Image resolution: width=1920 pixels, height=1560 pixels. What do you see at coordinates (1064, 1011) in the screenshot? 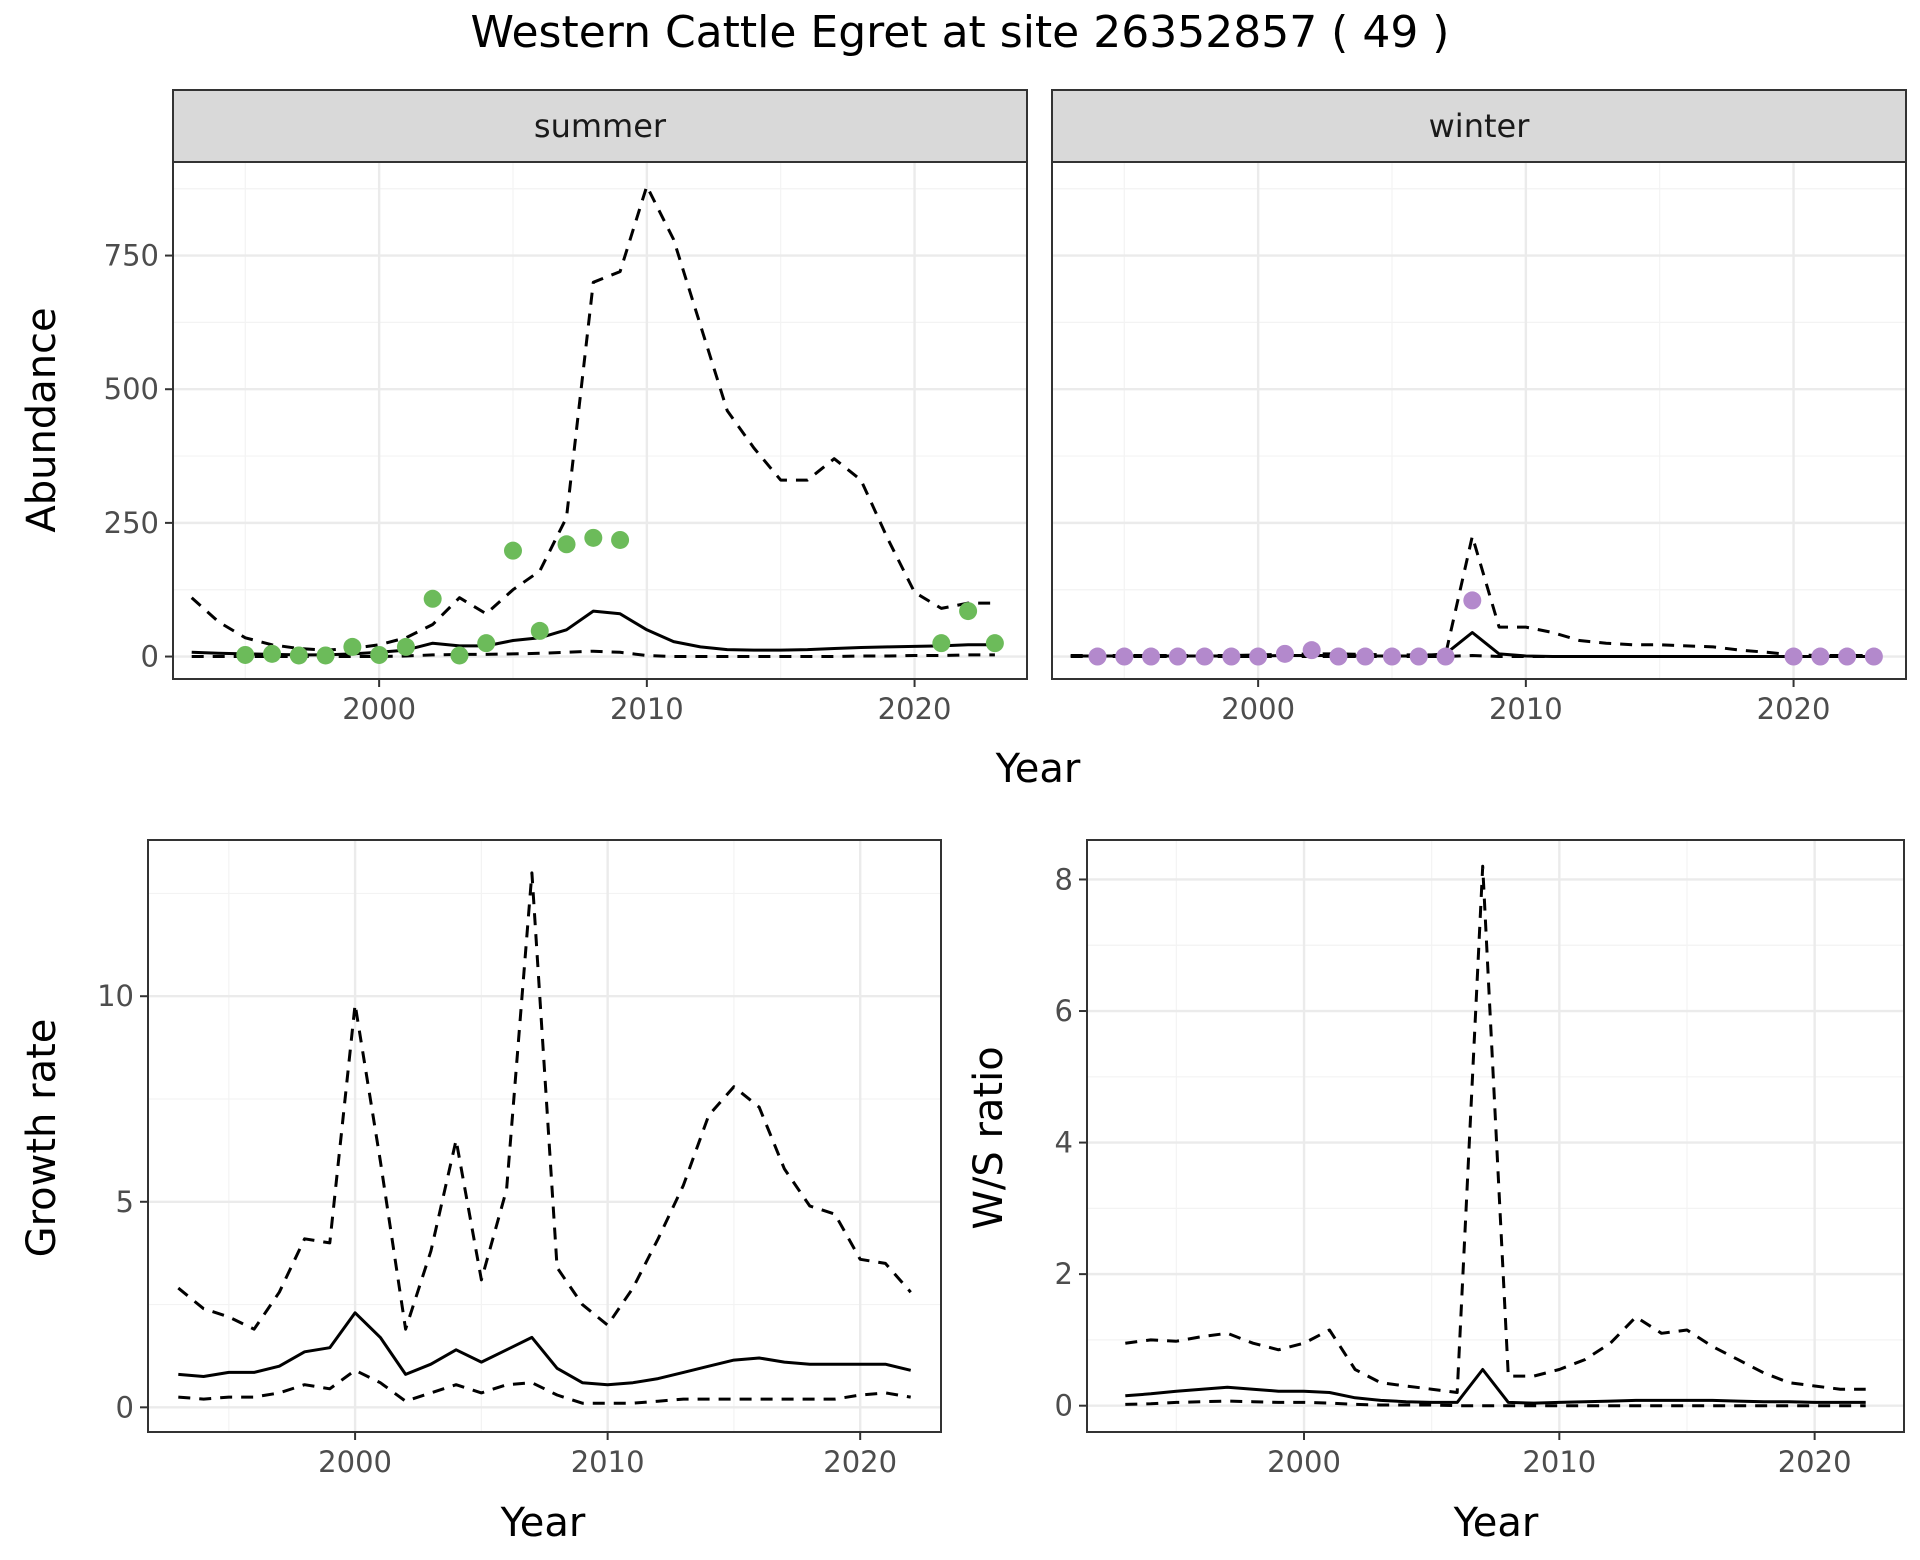
I see `y-tick-label: 6` at bounding box center [1064, 1011].